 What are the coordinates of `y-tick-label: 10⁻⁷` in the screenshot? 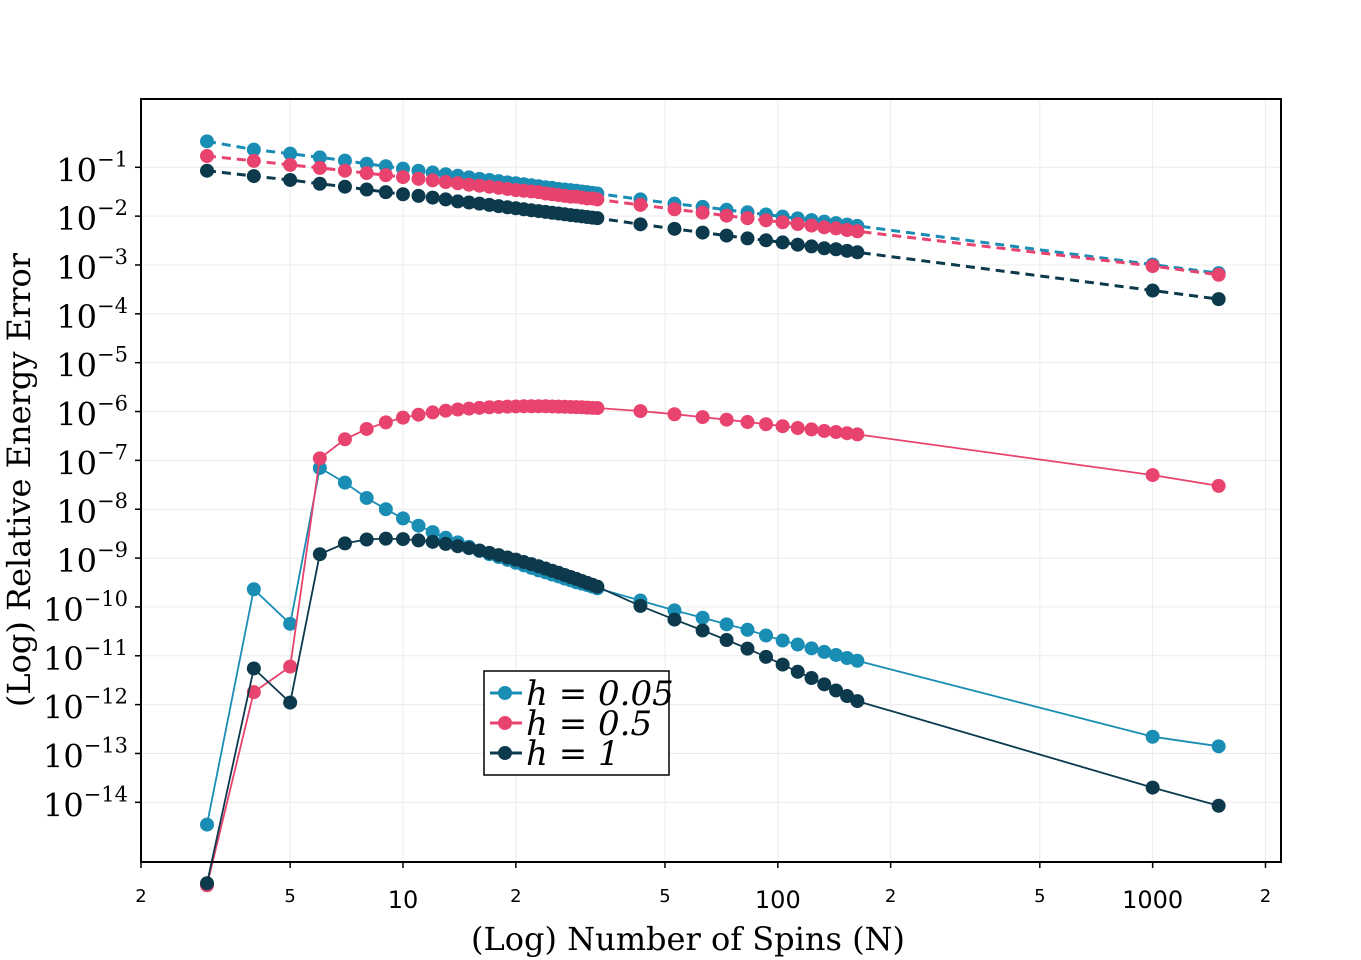 It's located at (92, 461).